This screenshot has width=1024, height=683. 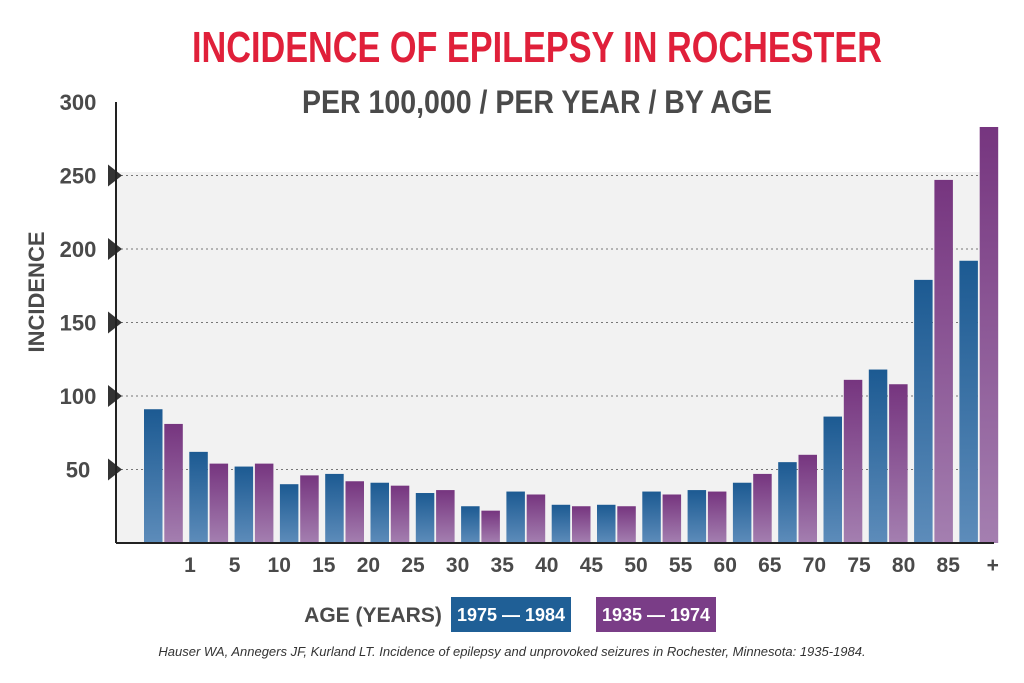 What do you see at coordinates (546, 565) in the screenshot?
I see `x-tick-label: 40` at bounding box center [546, 565].